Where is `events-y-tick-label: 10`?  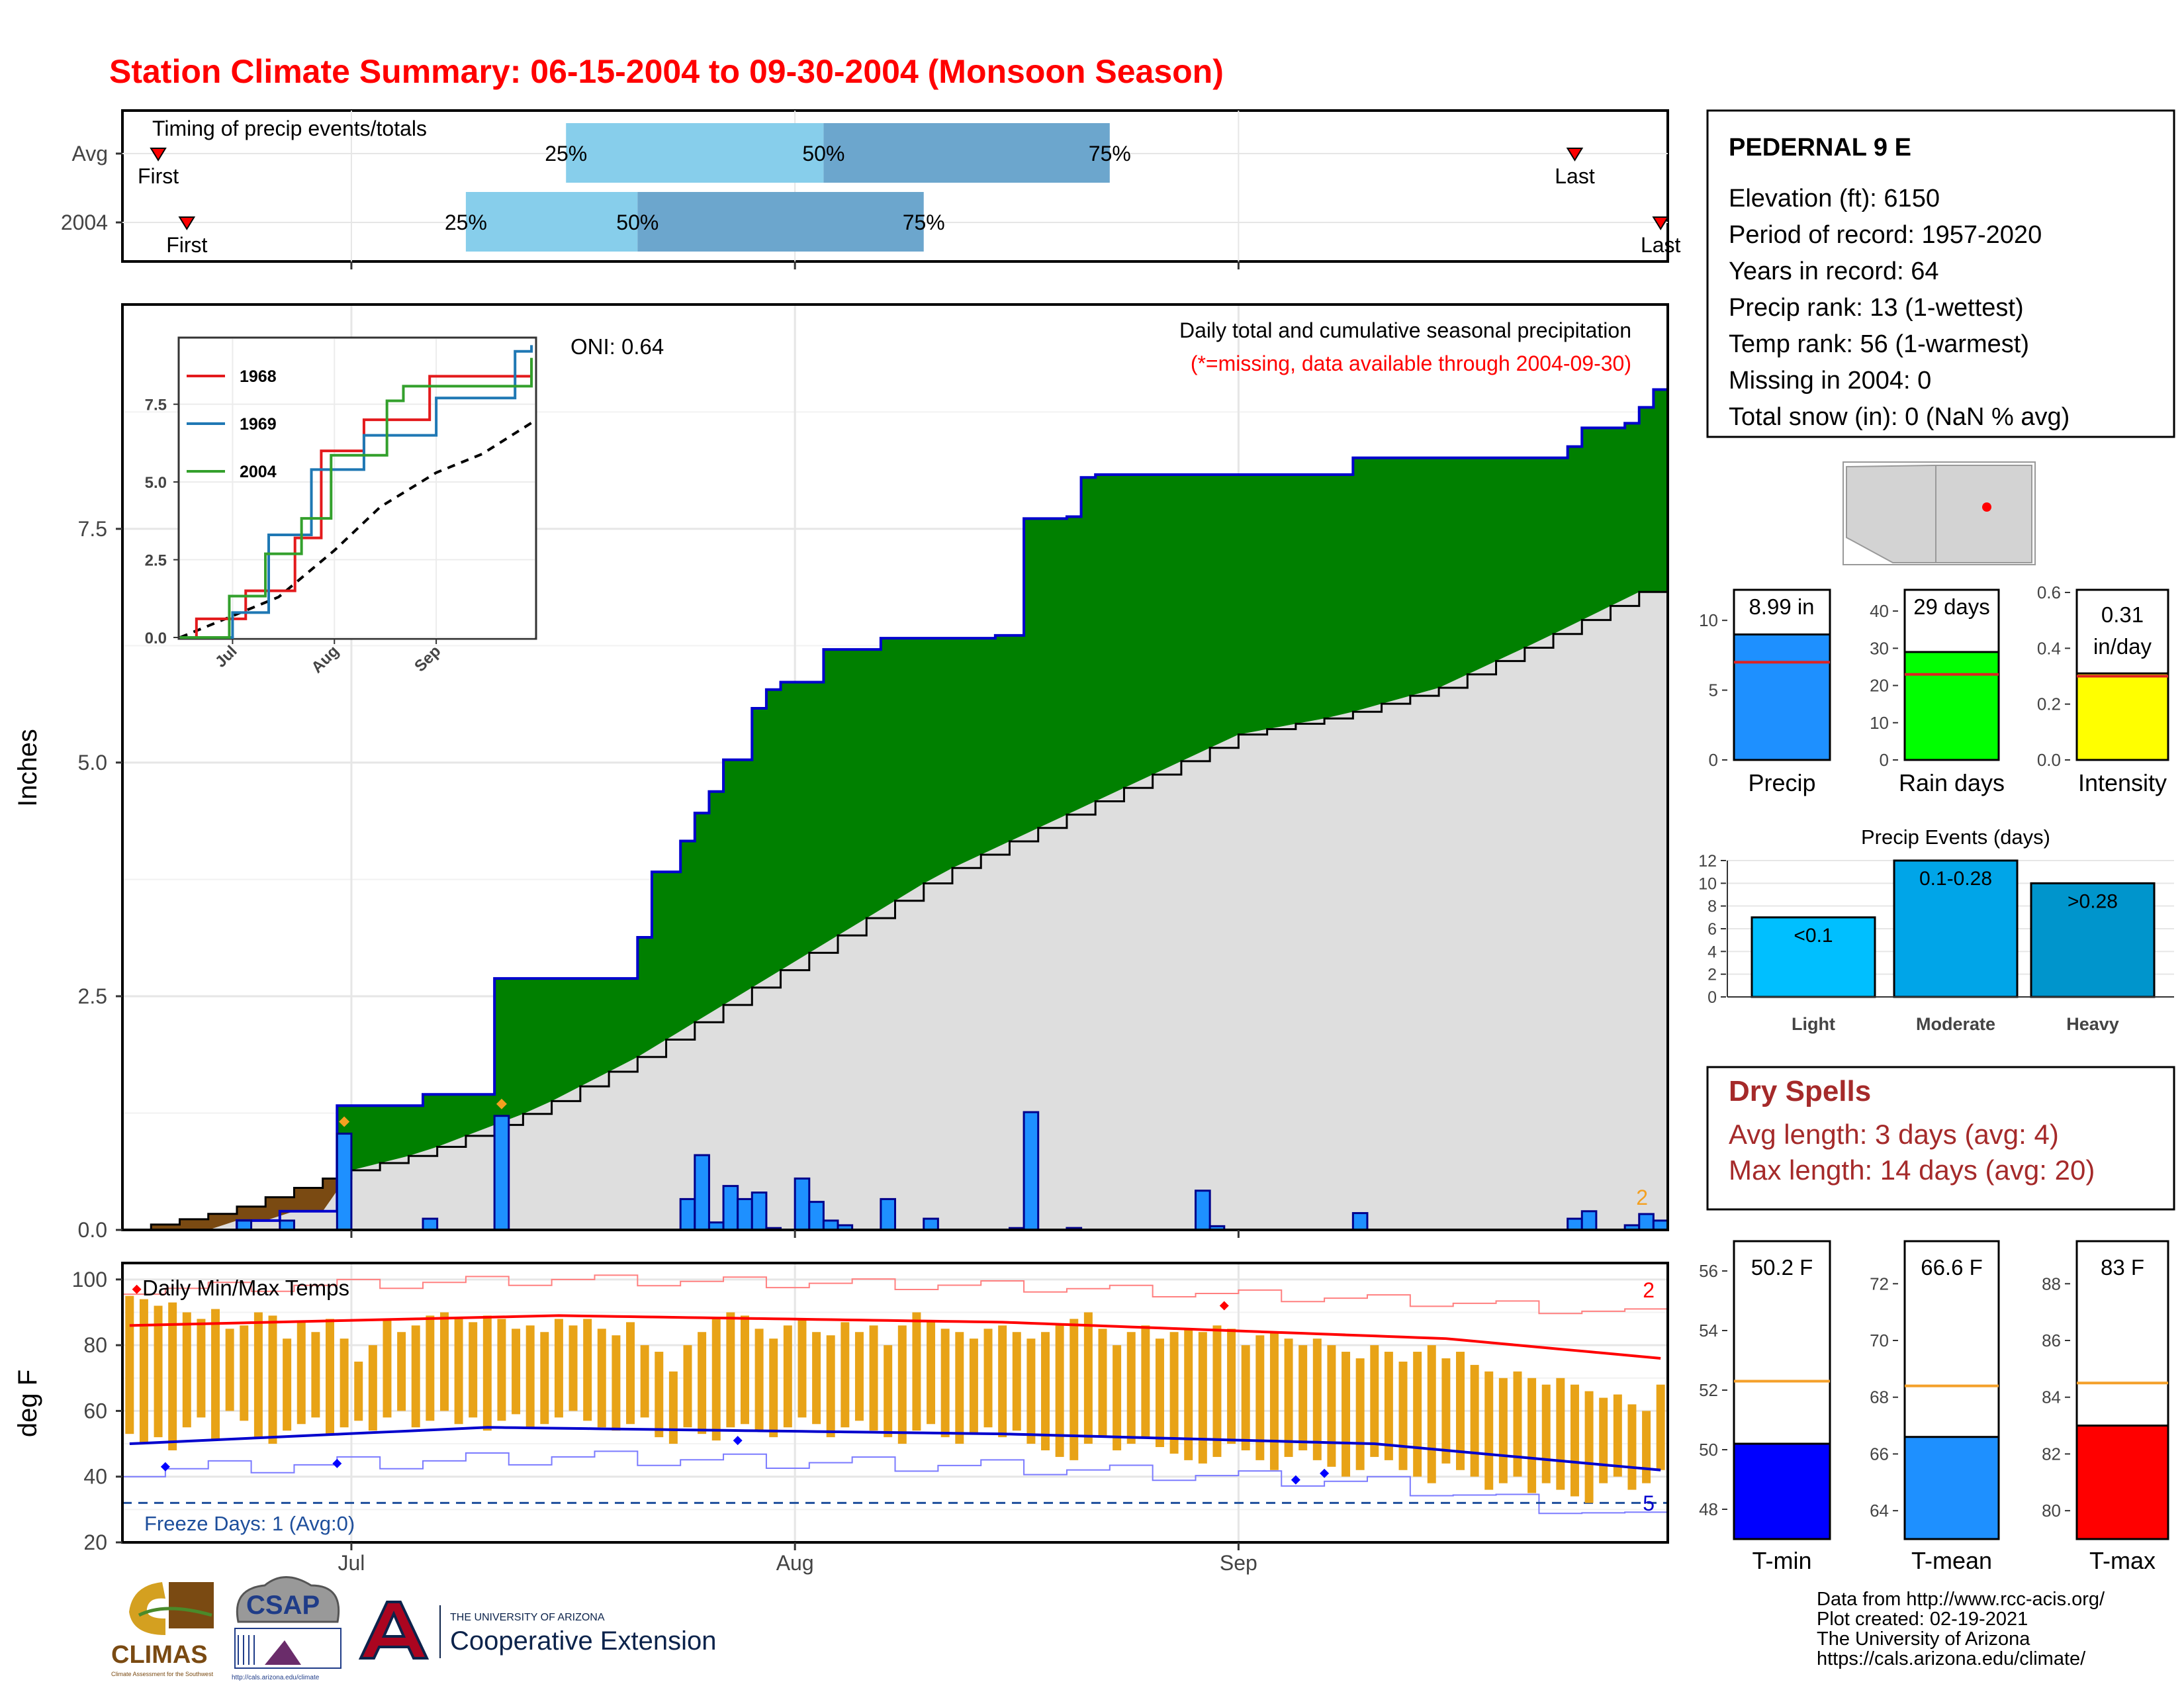
events-y-tick-label: 10 is located at coordinates (1707, 883).